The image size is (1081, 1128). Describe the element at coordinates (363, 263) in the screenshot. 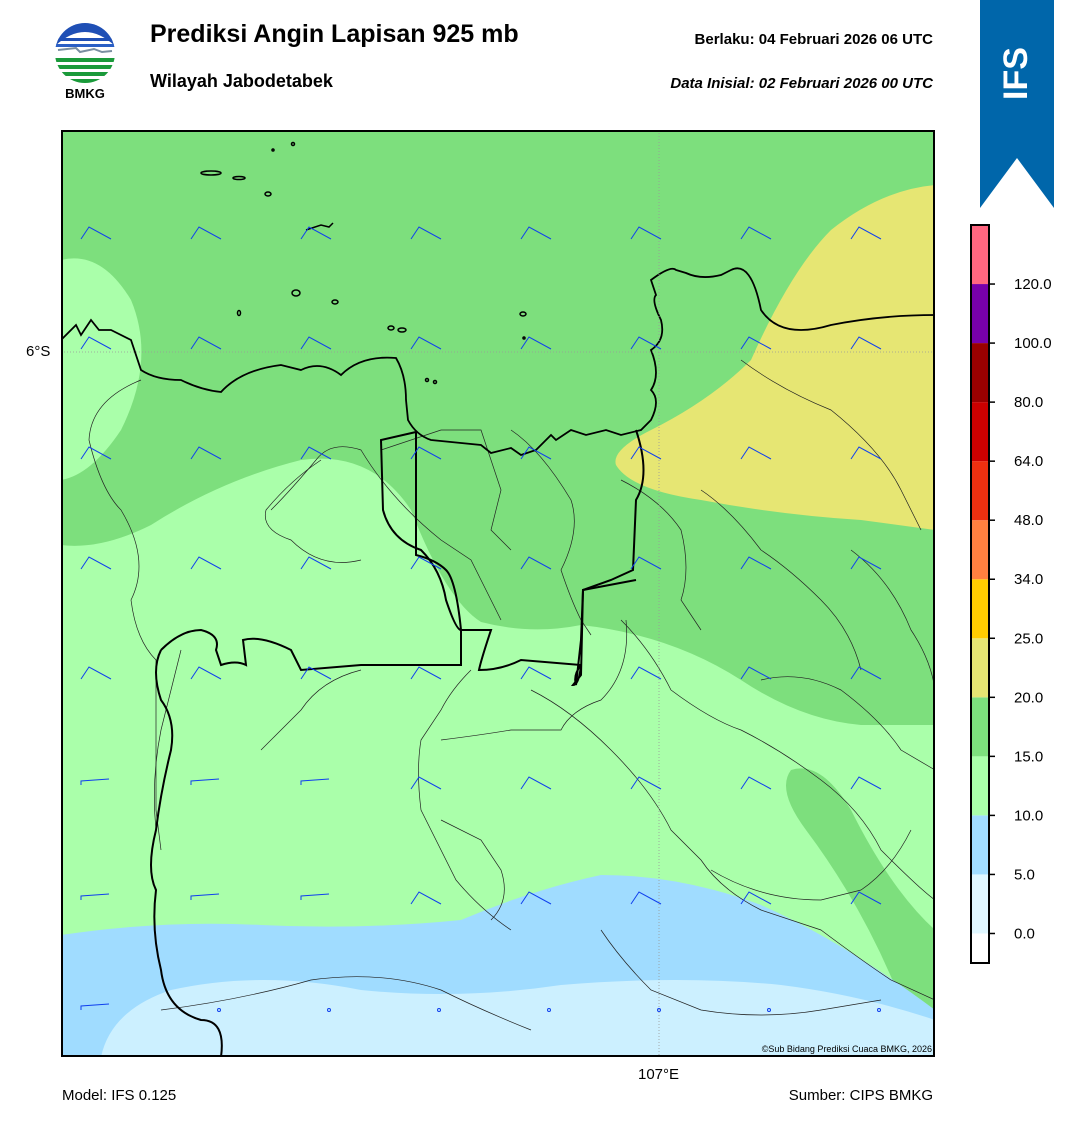

I see `thousand-islands` at that location.